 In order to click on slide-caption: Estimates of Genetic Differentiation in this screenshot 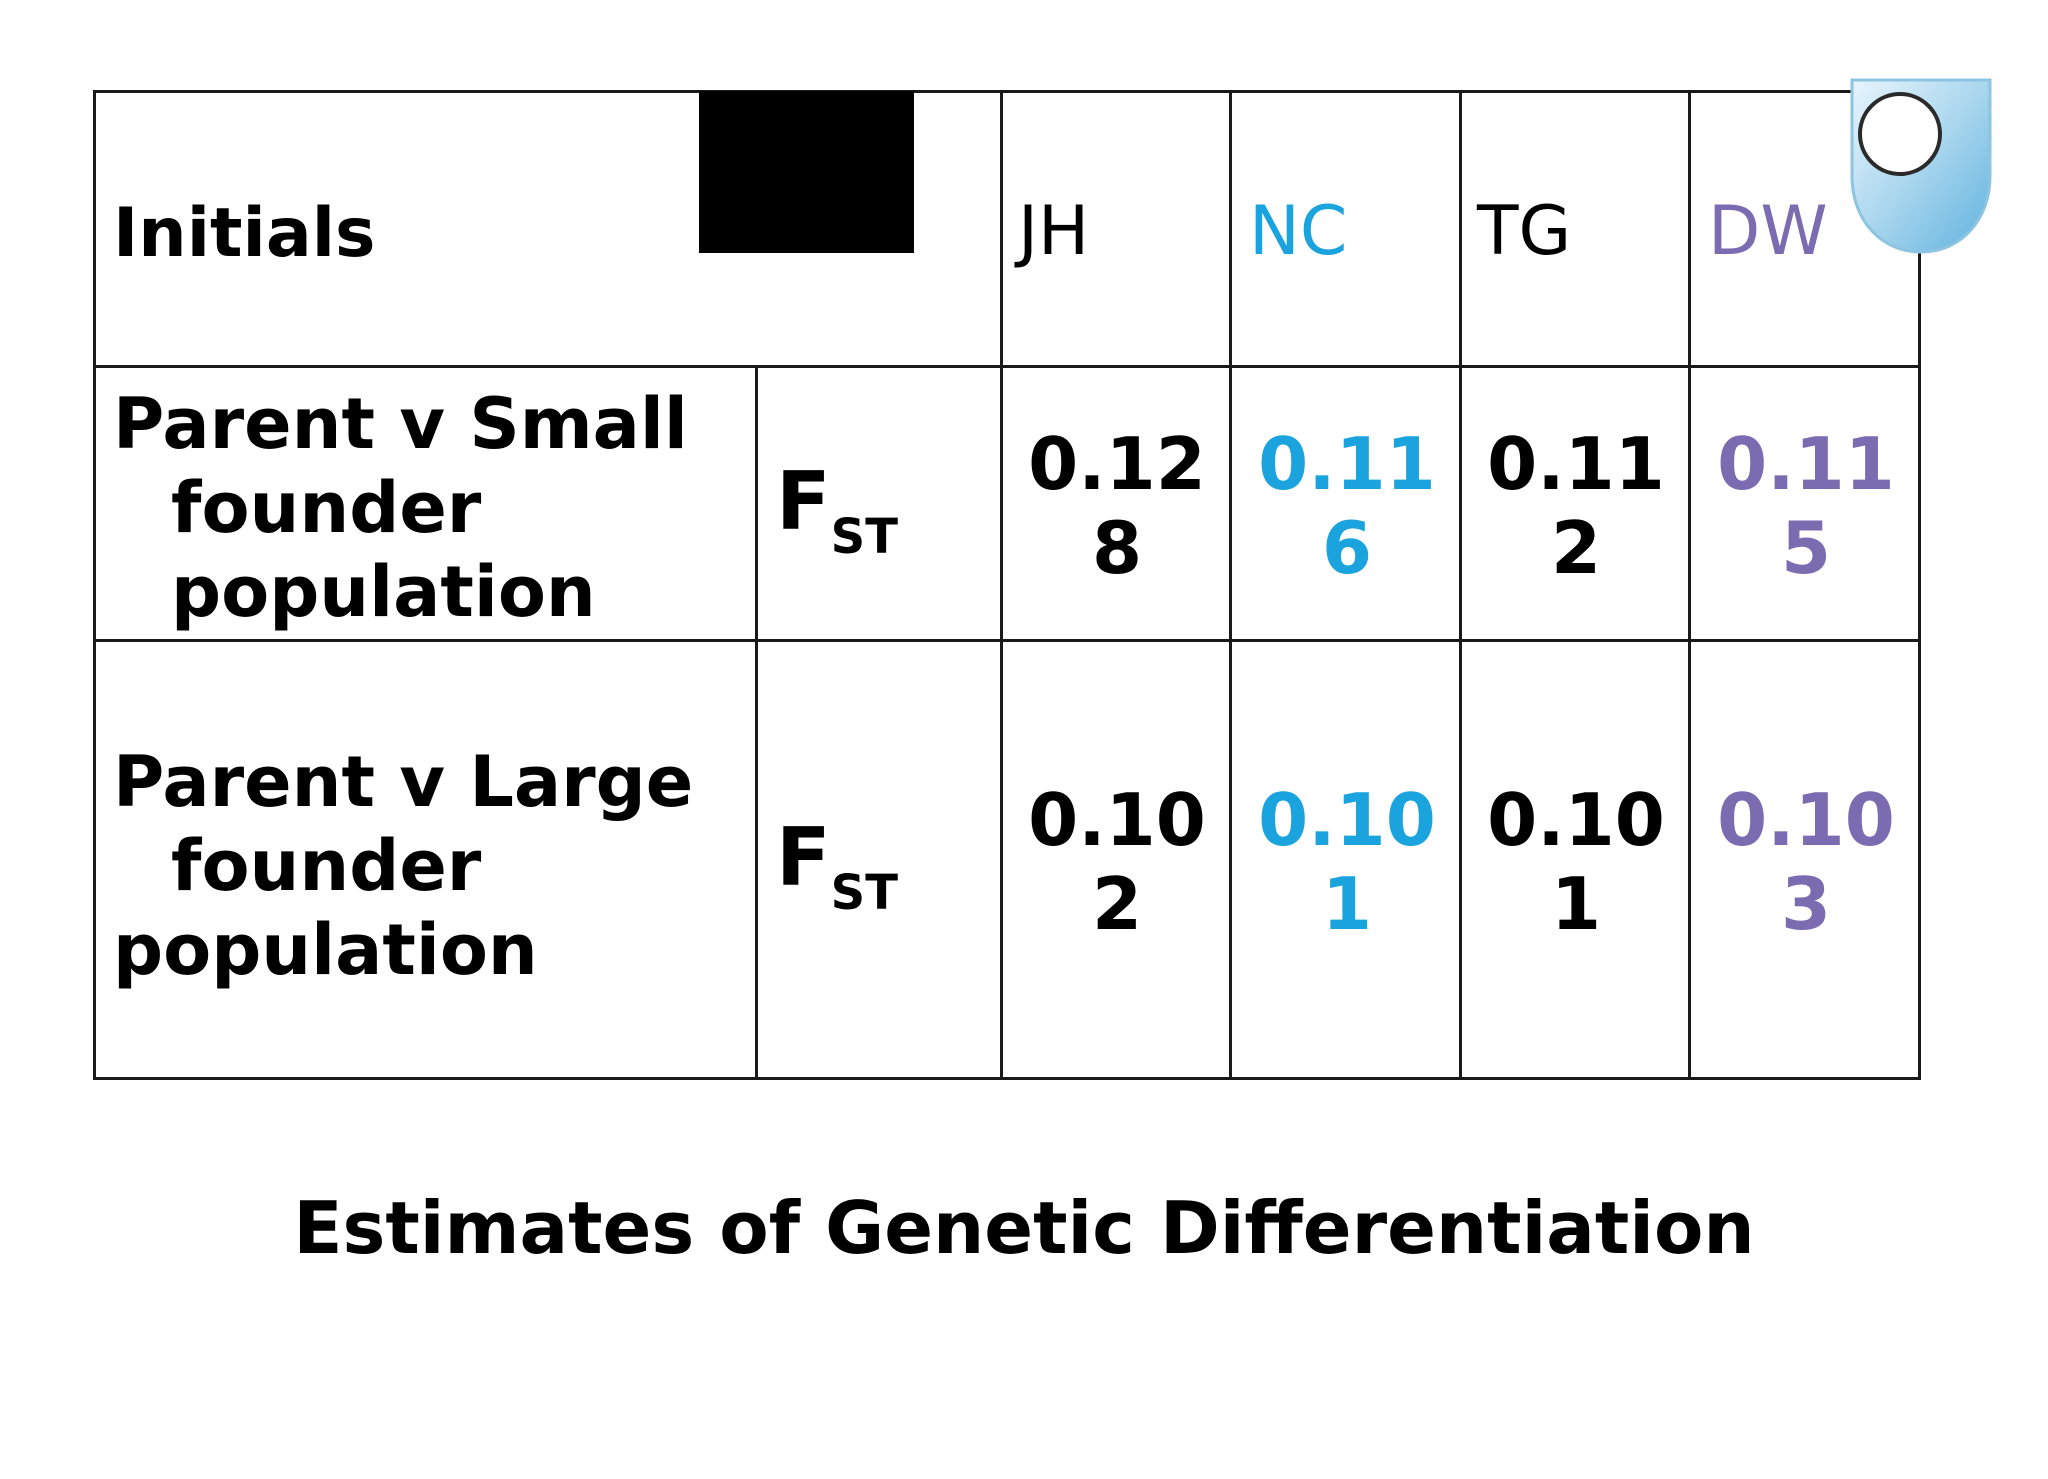, I will do `click(1024, 1228)`.